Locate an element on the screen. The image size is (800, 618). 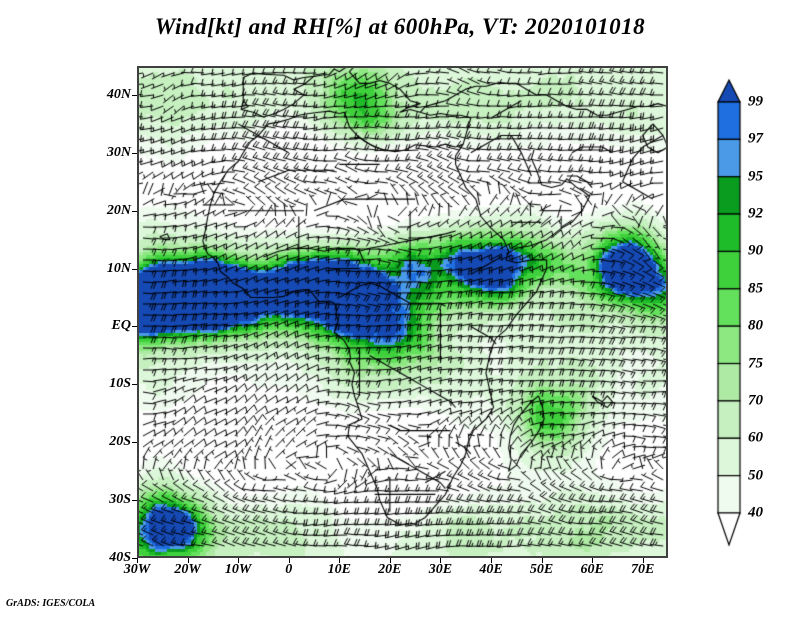
colorbar-tick-label: 92 is located at coordinates (755, 213).